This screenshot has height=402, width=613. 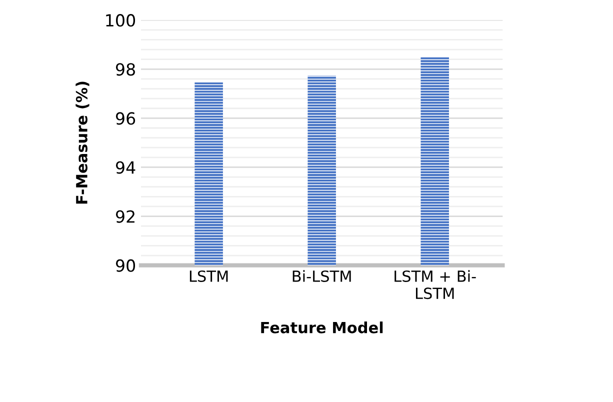 I want to click on y-tick-label: 100, so click(x=121, y=20).